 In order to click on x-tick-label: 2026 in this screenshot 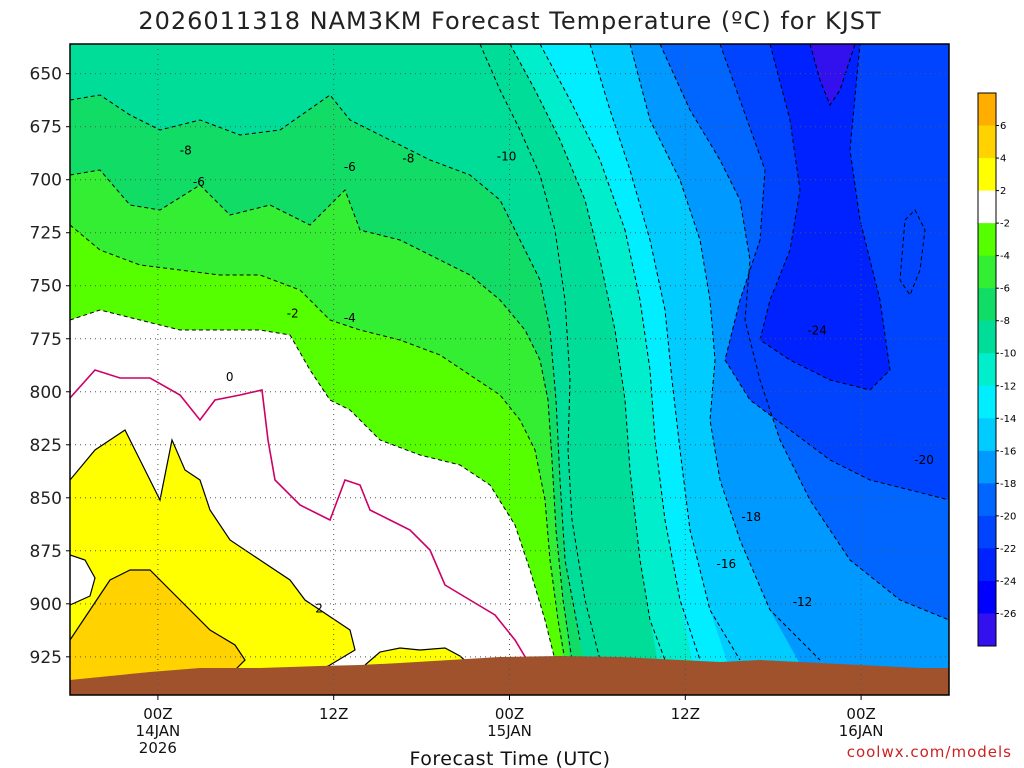, I will do `click(158, 748)`.